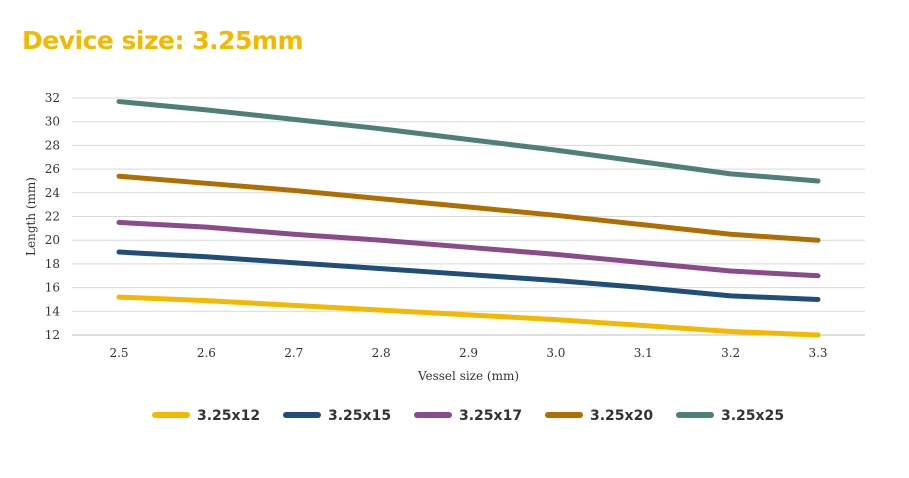  What do you see at coordinates (52, 264) in the screenshot?
I see `y-tick-label: 18` at bounding box center [52, 264].